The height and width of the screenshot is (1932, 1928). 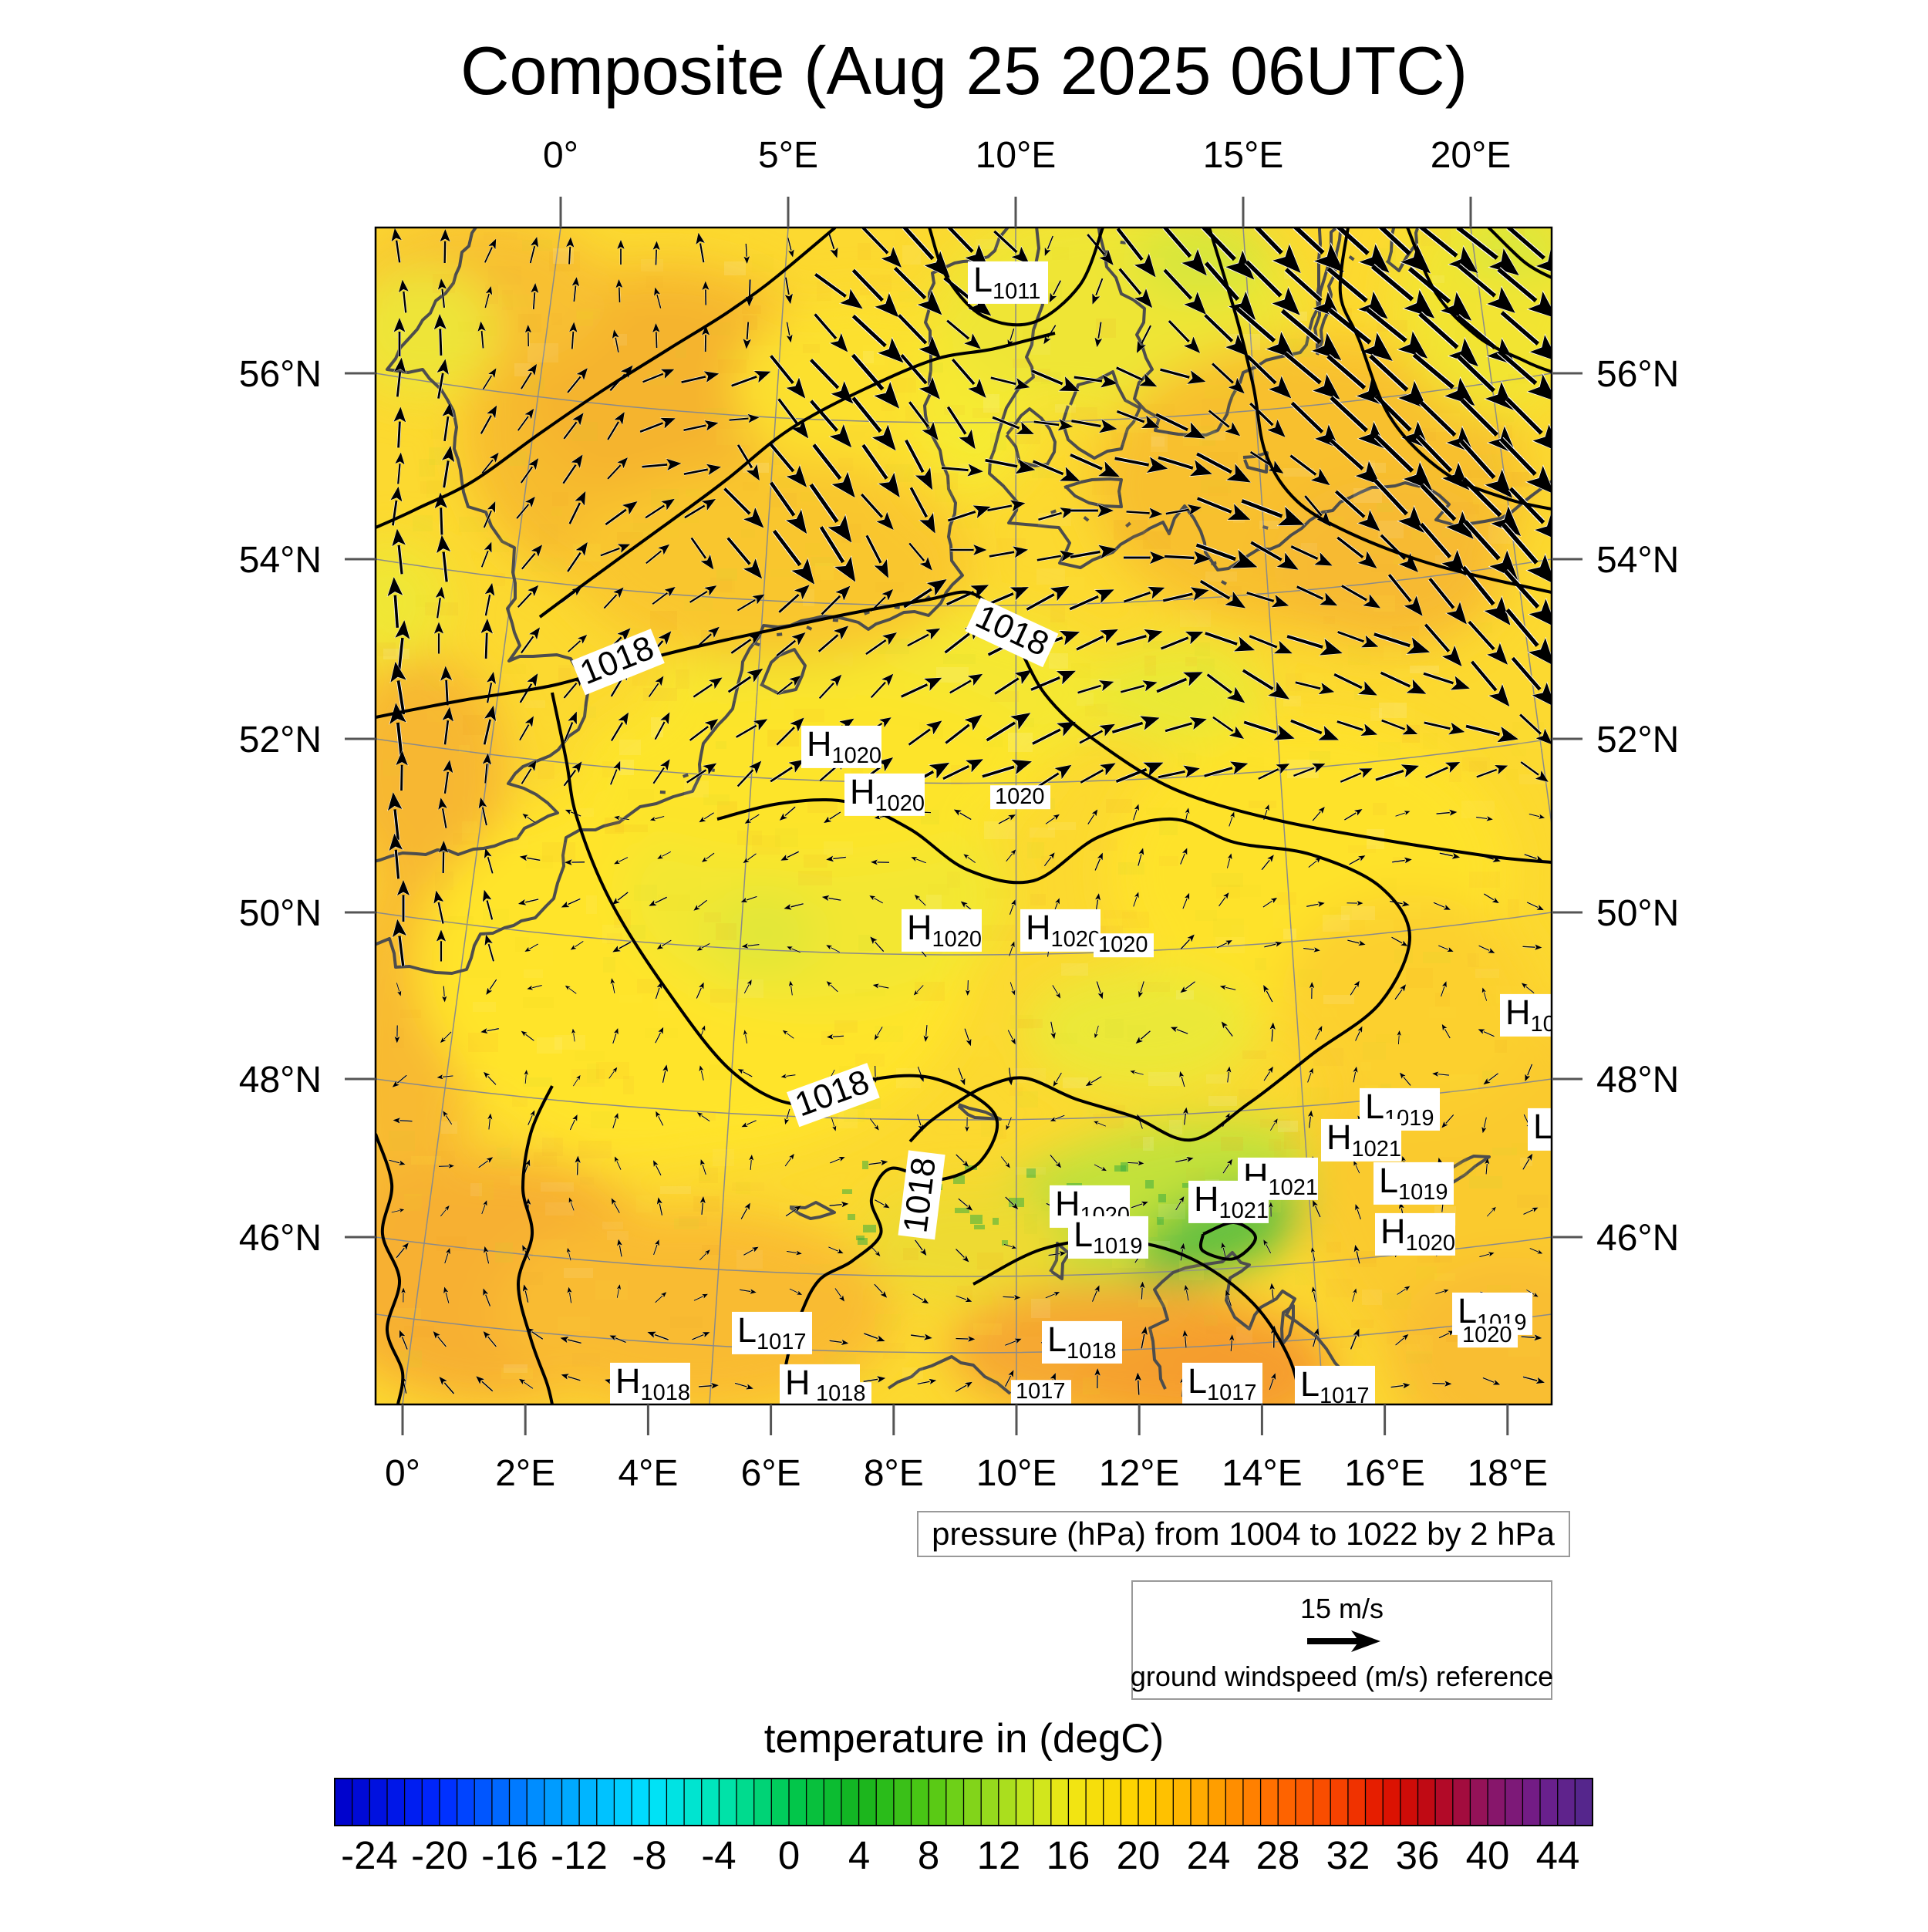 What do you see at coordinates (771, 1473) in the screenshot?
I see `svg-text: 6°E` at bounding box center [771, 1473].